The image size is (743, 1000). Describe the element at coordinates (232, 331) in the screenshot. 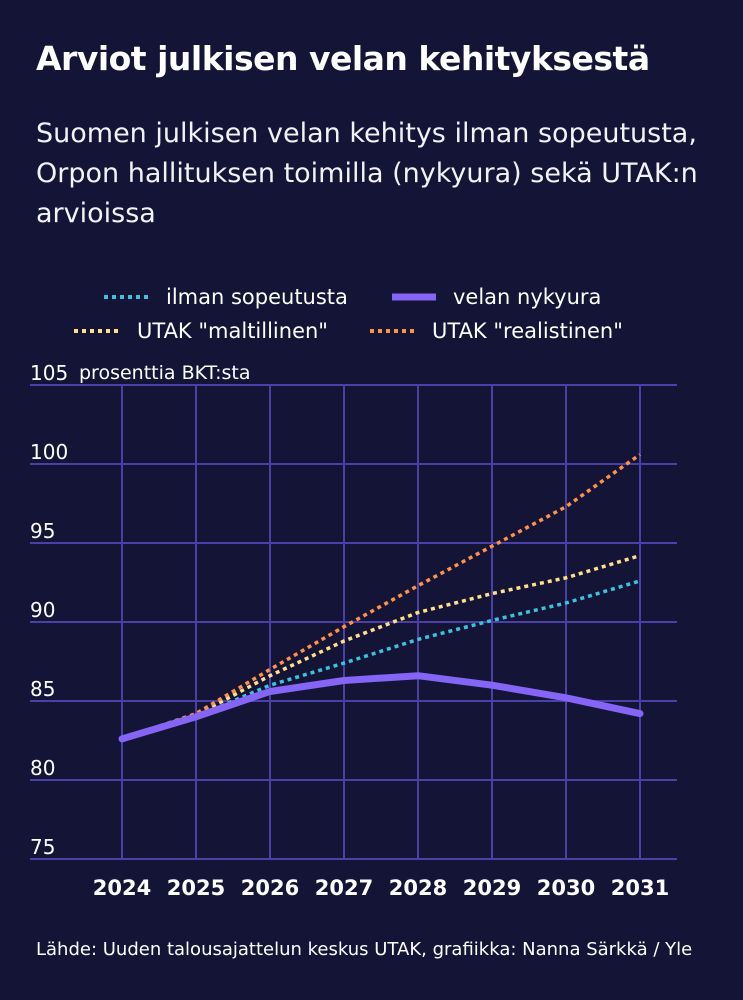

I see `legend-label: UTAK "maltillinen"` at that location.